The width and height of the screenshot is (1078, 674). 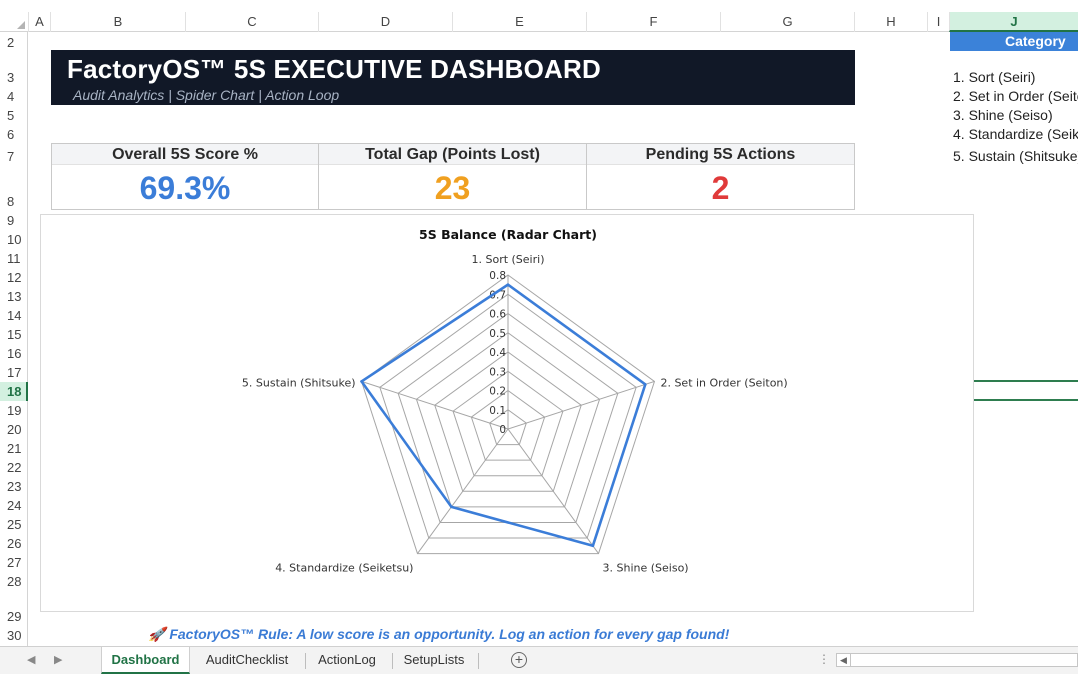 I want to click on row-header: 6, so click(x=11, y=134).